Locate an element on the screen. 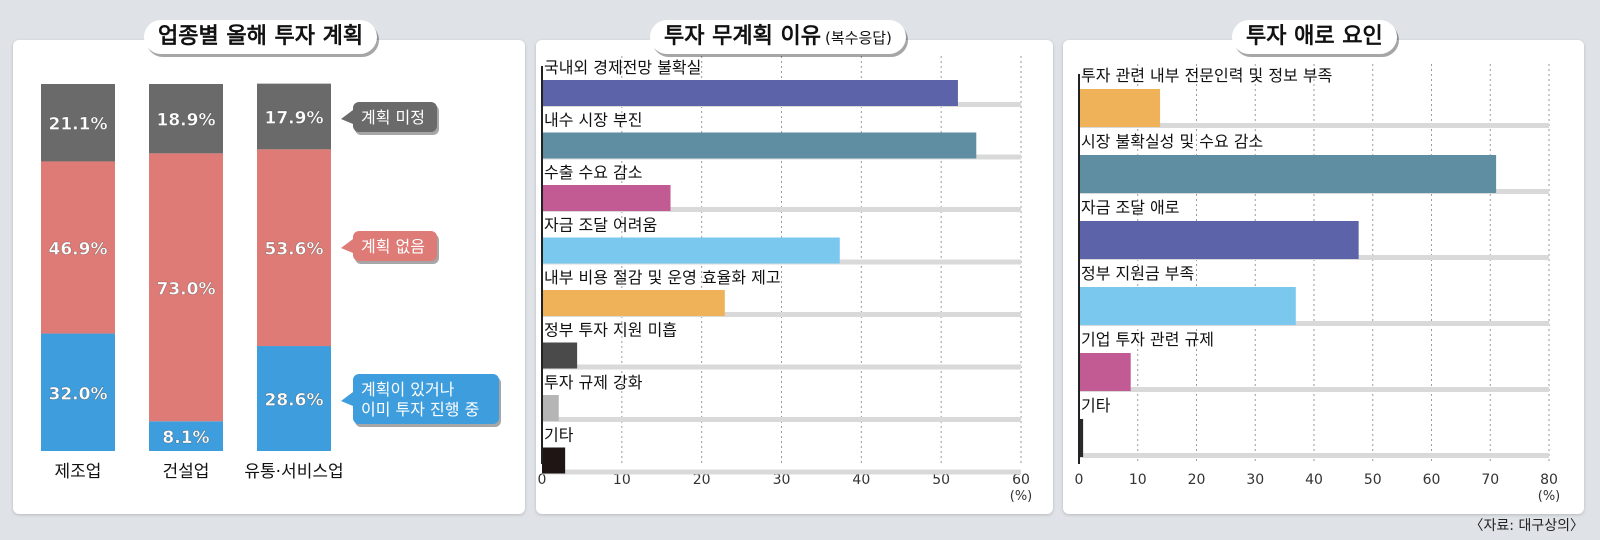  category-label: 자금 조달 어려움 is located at coordinates (600, 225).